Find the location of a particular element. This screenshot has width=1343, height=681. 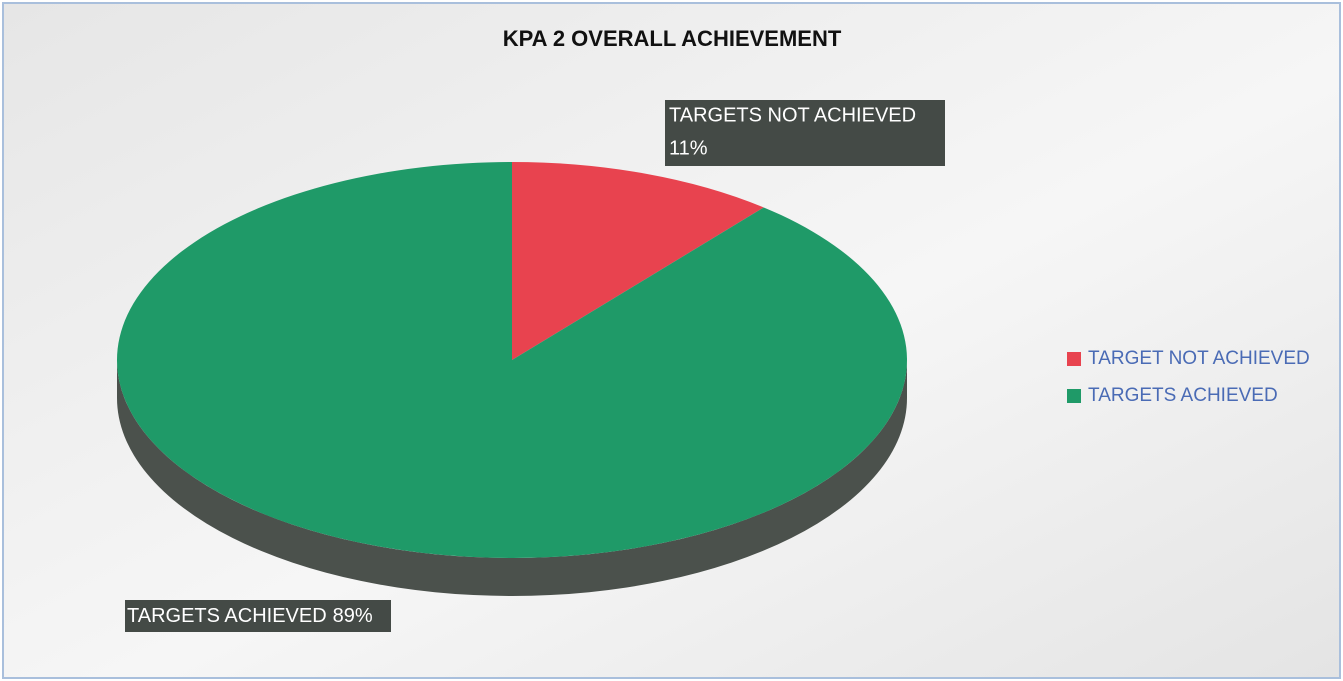

data-label-value: 89% is located at coordinates (353, 616).